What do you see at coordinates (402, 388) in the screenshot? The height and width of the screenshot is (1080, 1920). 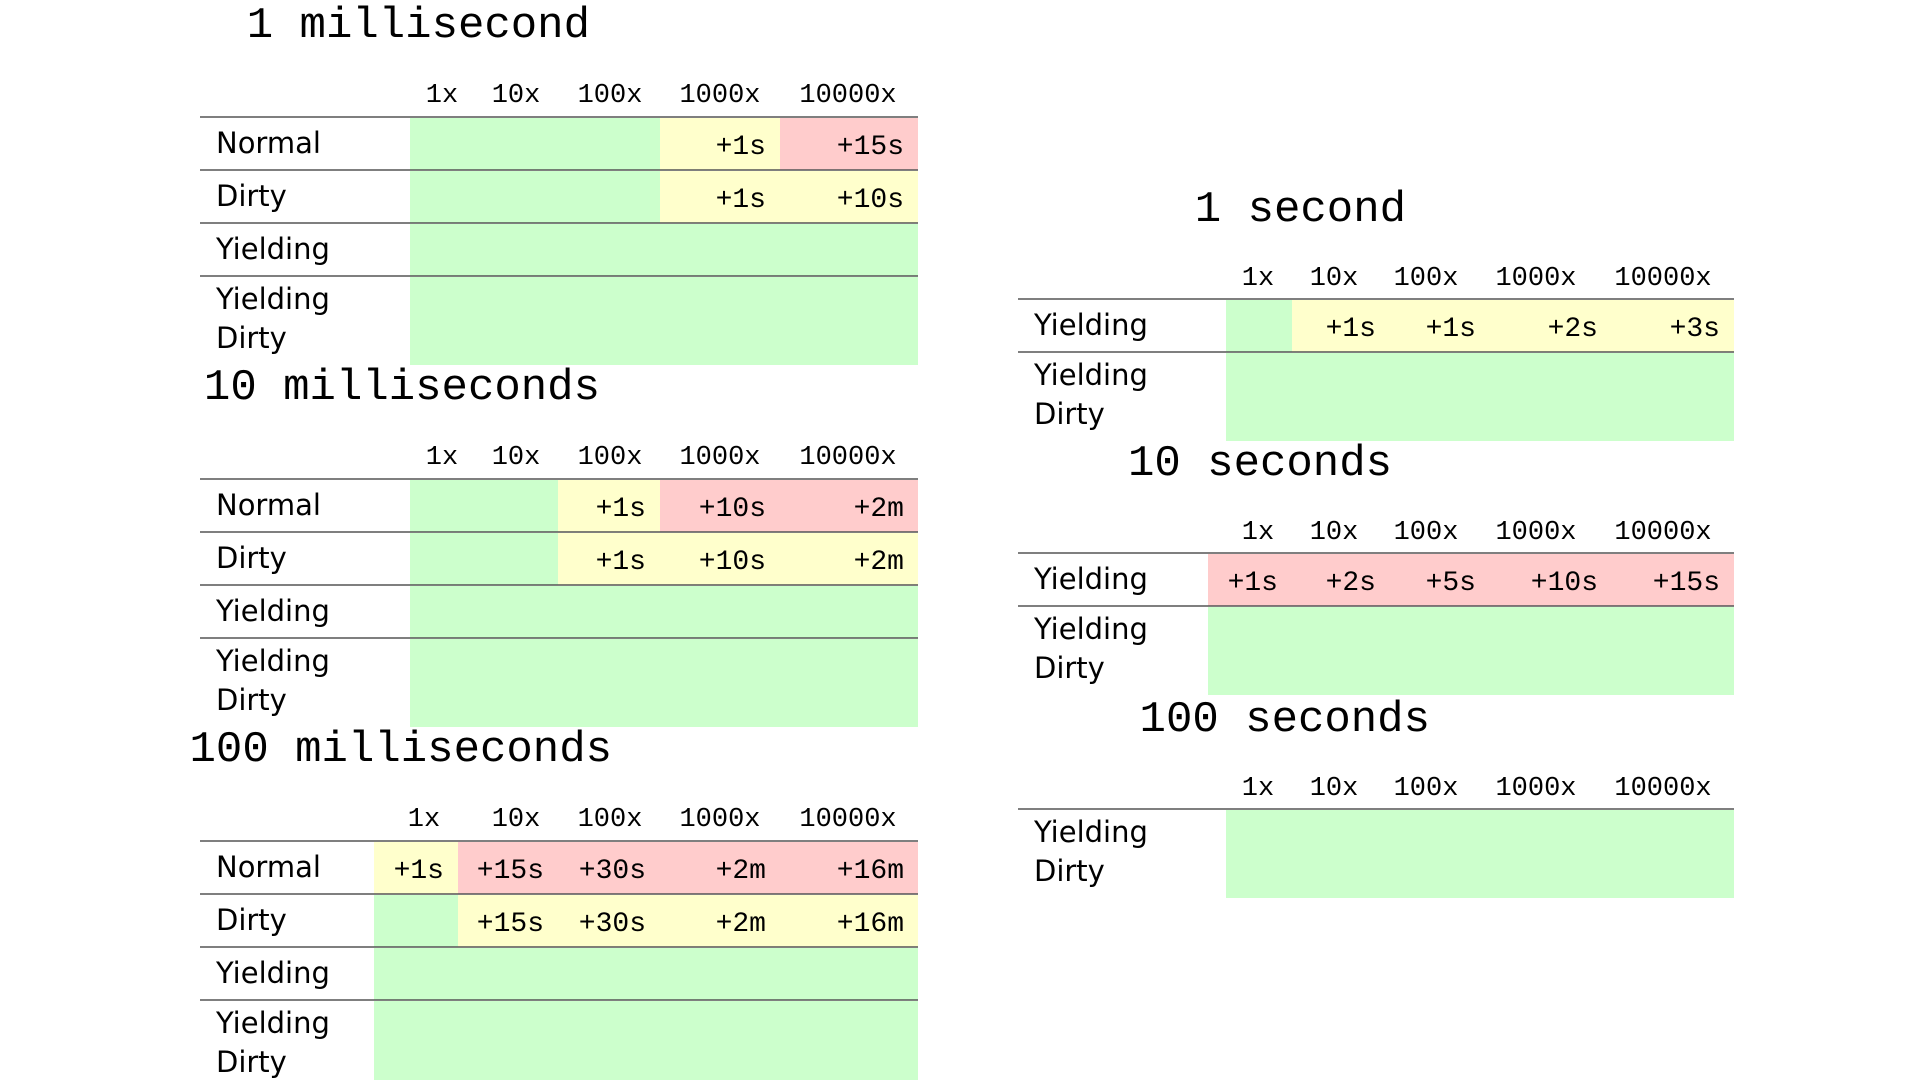 I see `table-title: 10 milliseconds` at bounding box center [402, 388].